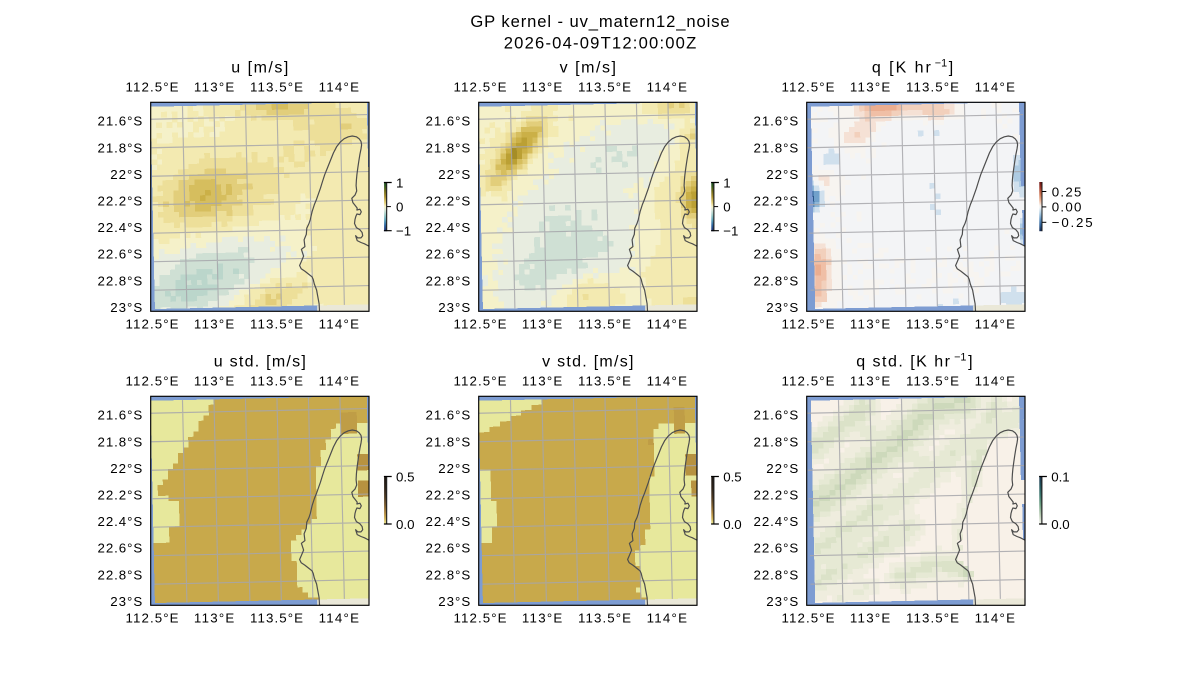  I want to click on svg-text: q std. [K hr, so click(903, 362).